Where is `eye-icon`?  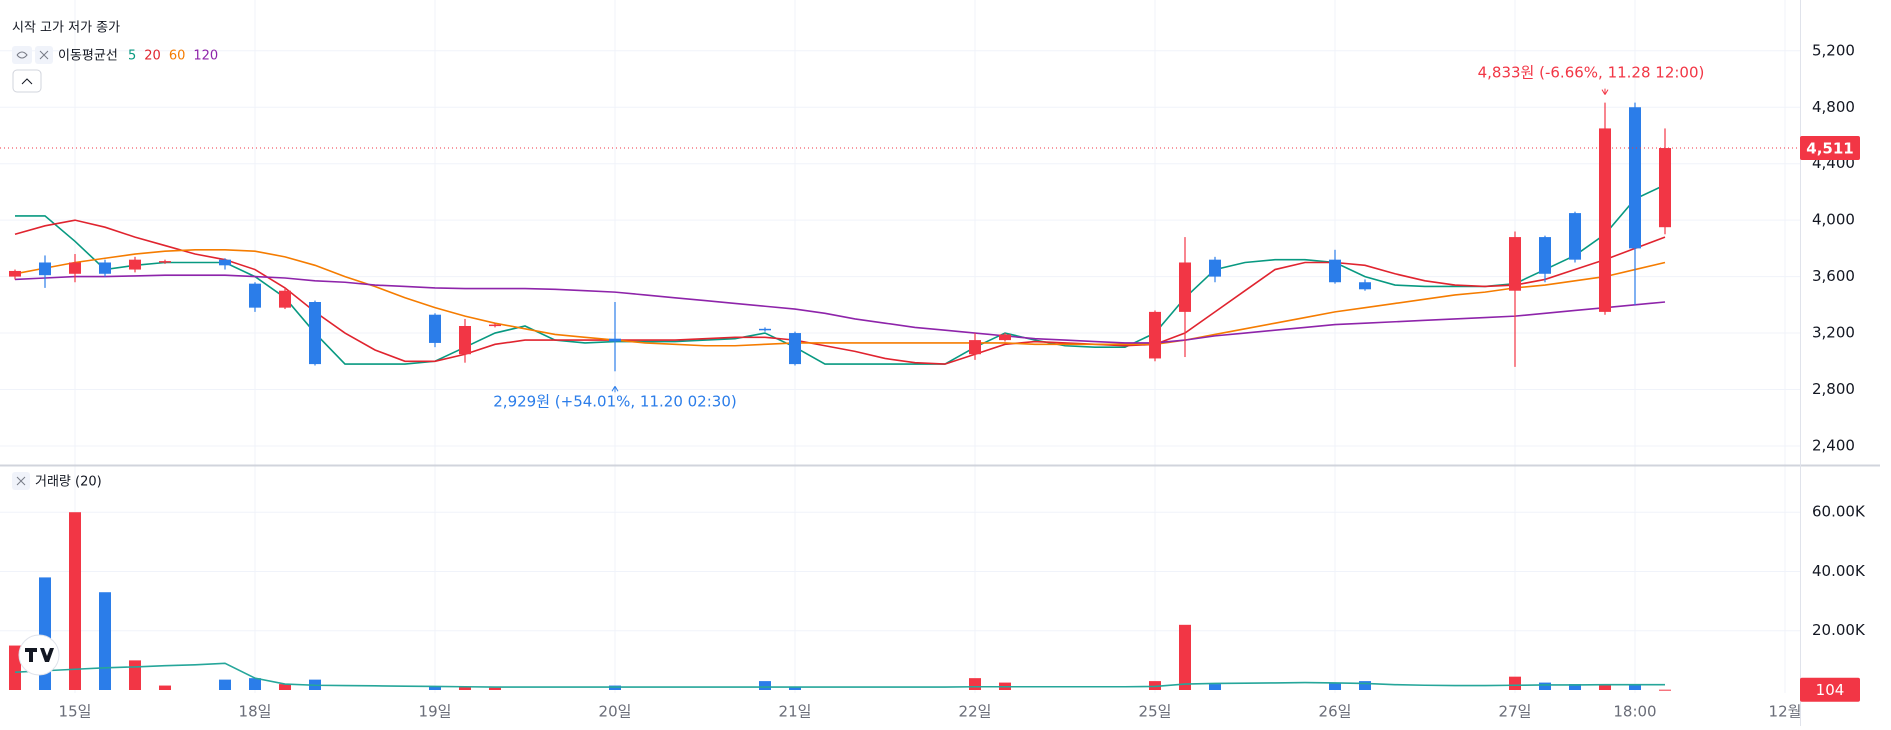
eye-icon is located at coordinates (22, 55).